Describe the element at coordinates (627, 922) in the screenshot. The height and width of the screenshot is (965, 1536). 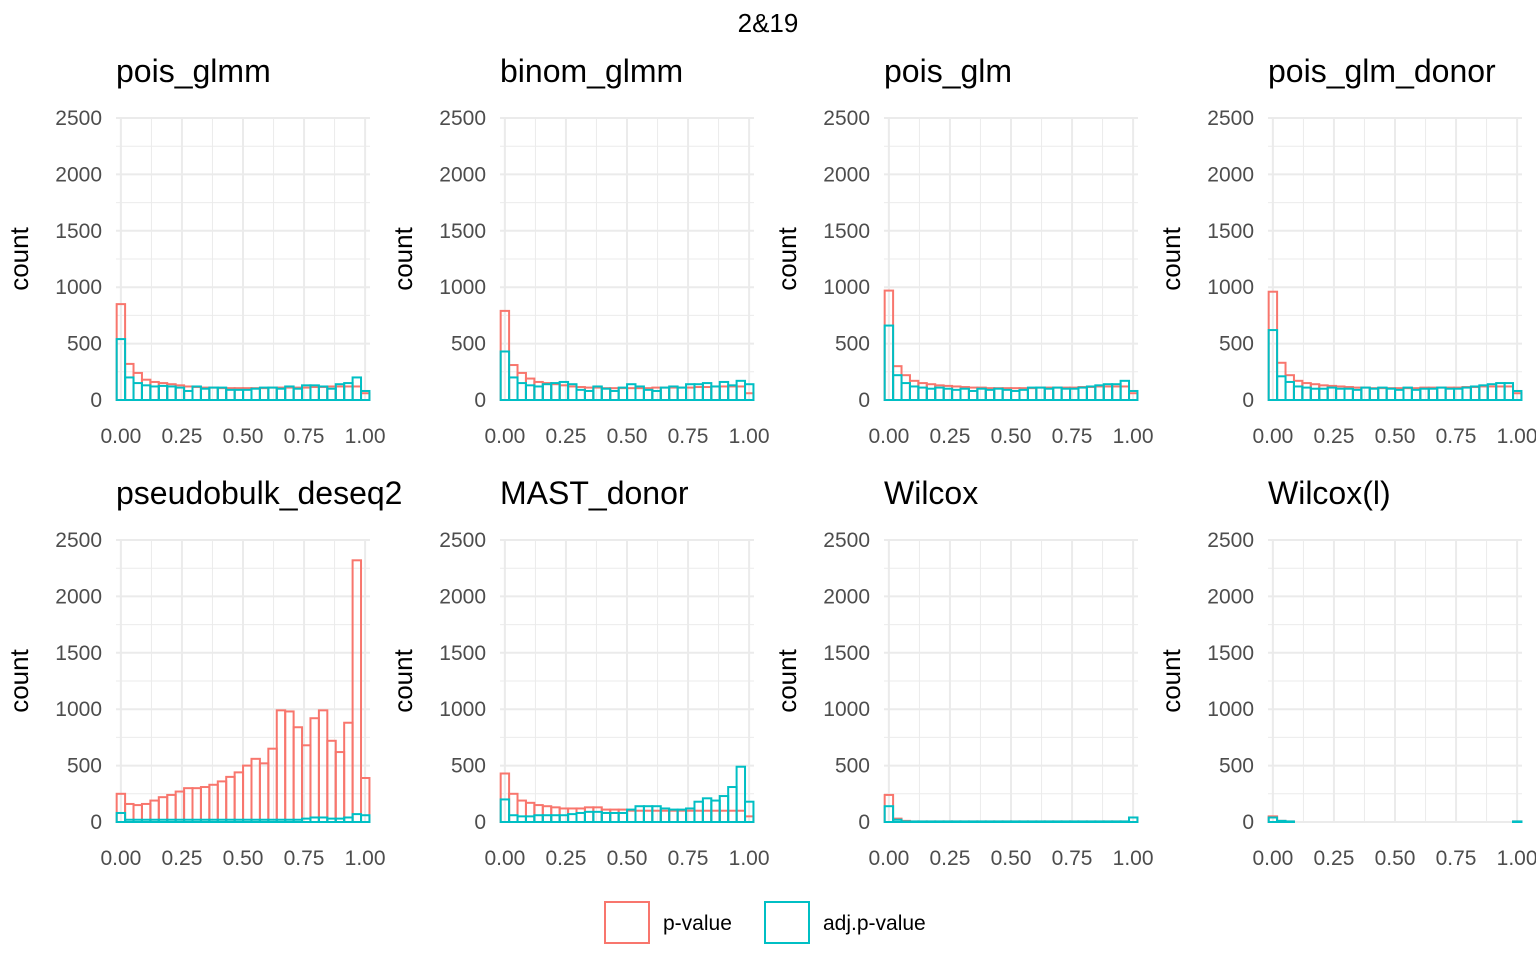
I see `legend-key-p-value` at that location.